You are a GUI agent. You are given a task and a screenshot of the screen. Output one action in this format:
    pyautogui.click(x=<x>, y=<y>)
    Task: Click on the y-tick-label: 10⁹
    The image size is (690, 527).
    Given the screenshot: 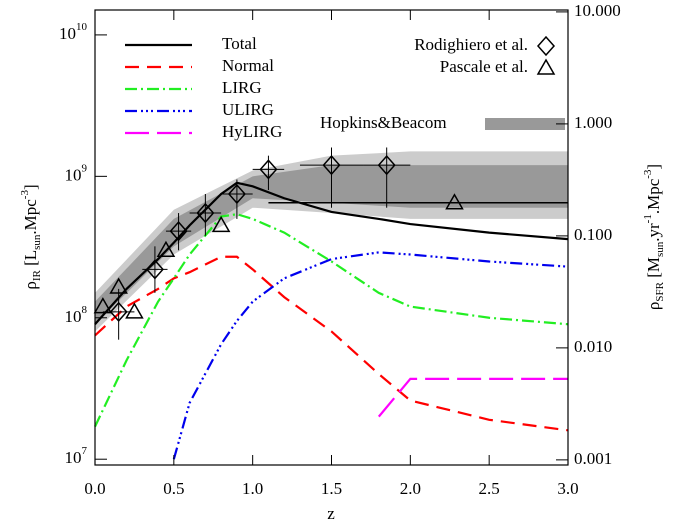 What is the action you would take?
    pyautogui.click(x=76, y=173)
    